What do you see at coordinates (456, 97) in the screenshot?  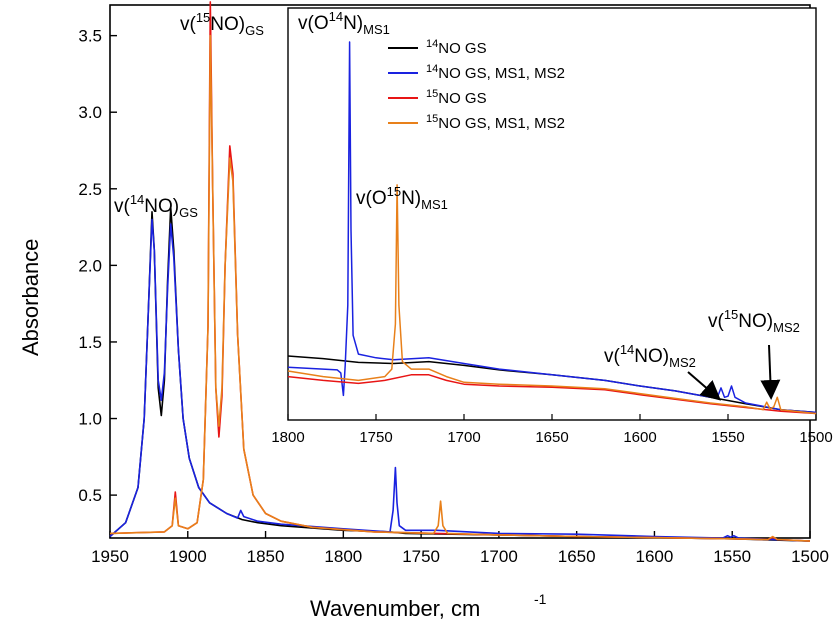 I see `legend-label-2: 15NO GS` at bounding box center [456, 97].